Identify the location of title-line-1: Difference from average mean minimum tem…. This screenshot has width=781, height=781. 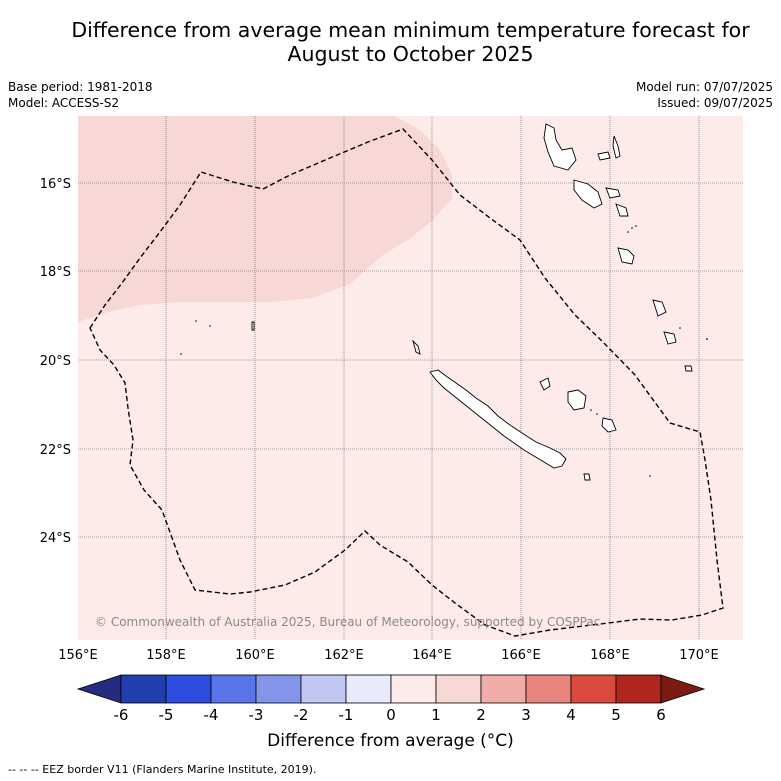
(410, 30).